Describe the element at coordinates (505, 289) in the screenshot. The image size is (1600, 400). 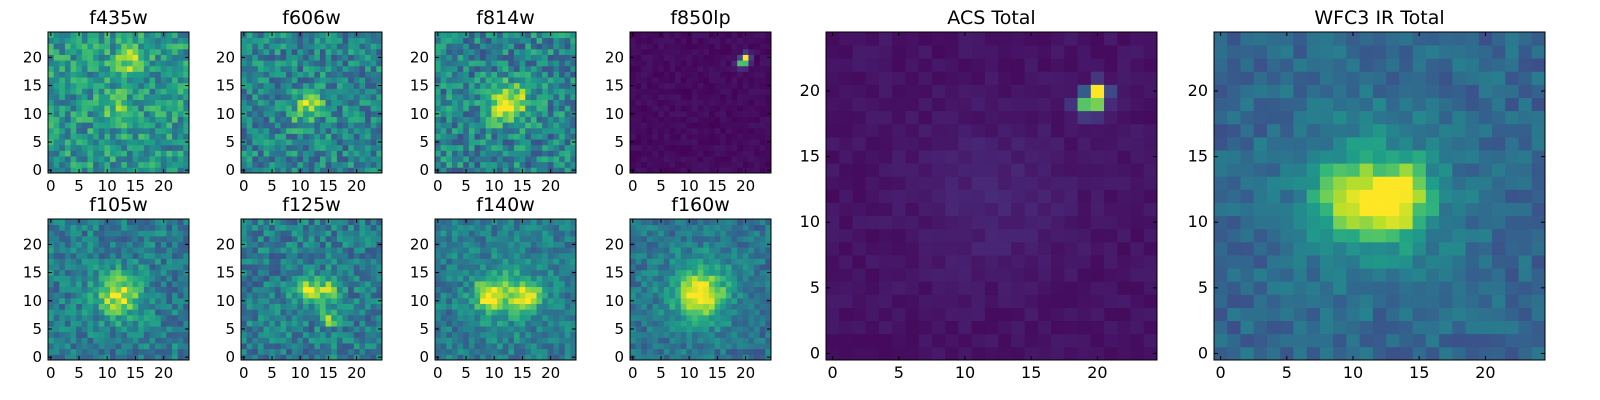
I see `axes-frame` at that location.